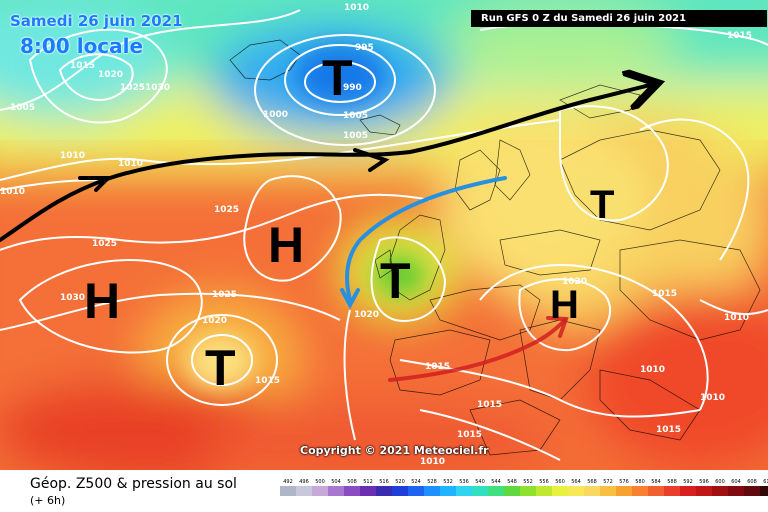 This screenshot has height=512, width=768. I want to click on map-title: Géop. Z500 & pression au sol, so click(133, 484).